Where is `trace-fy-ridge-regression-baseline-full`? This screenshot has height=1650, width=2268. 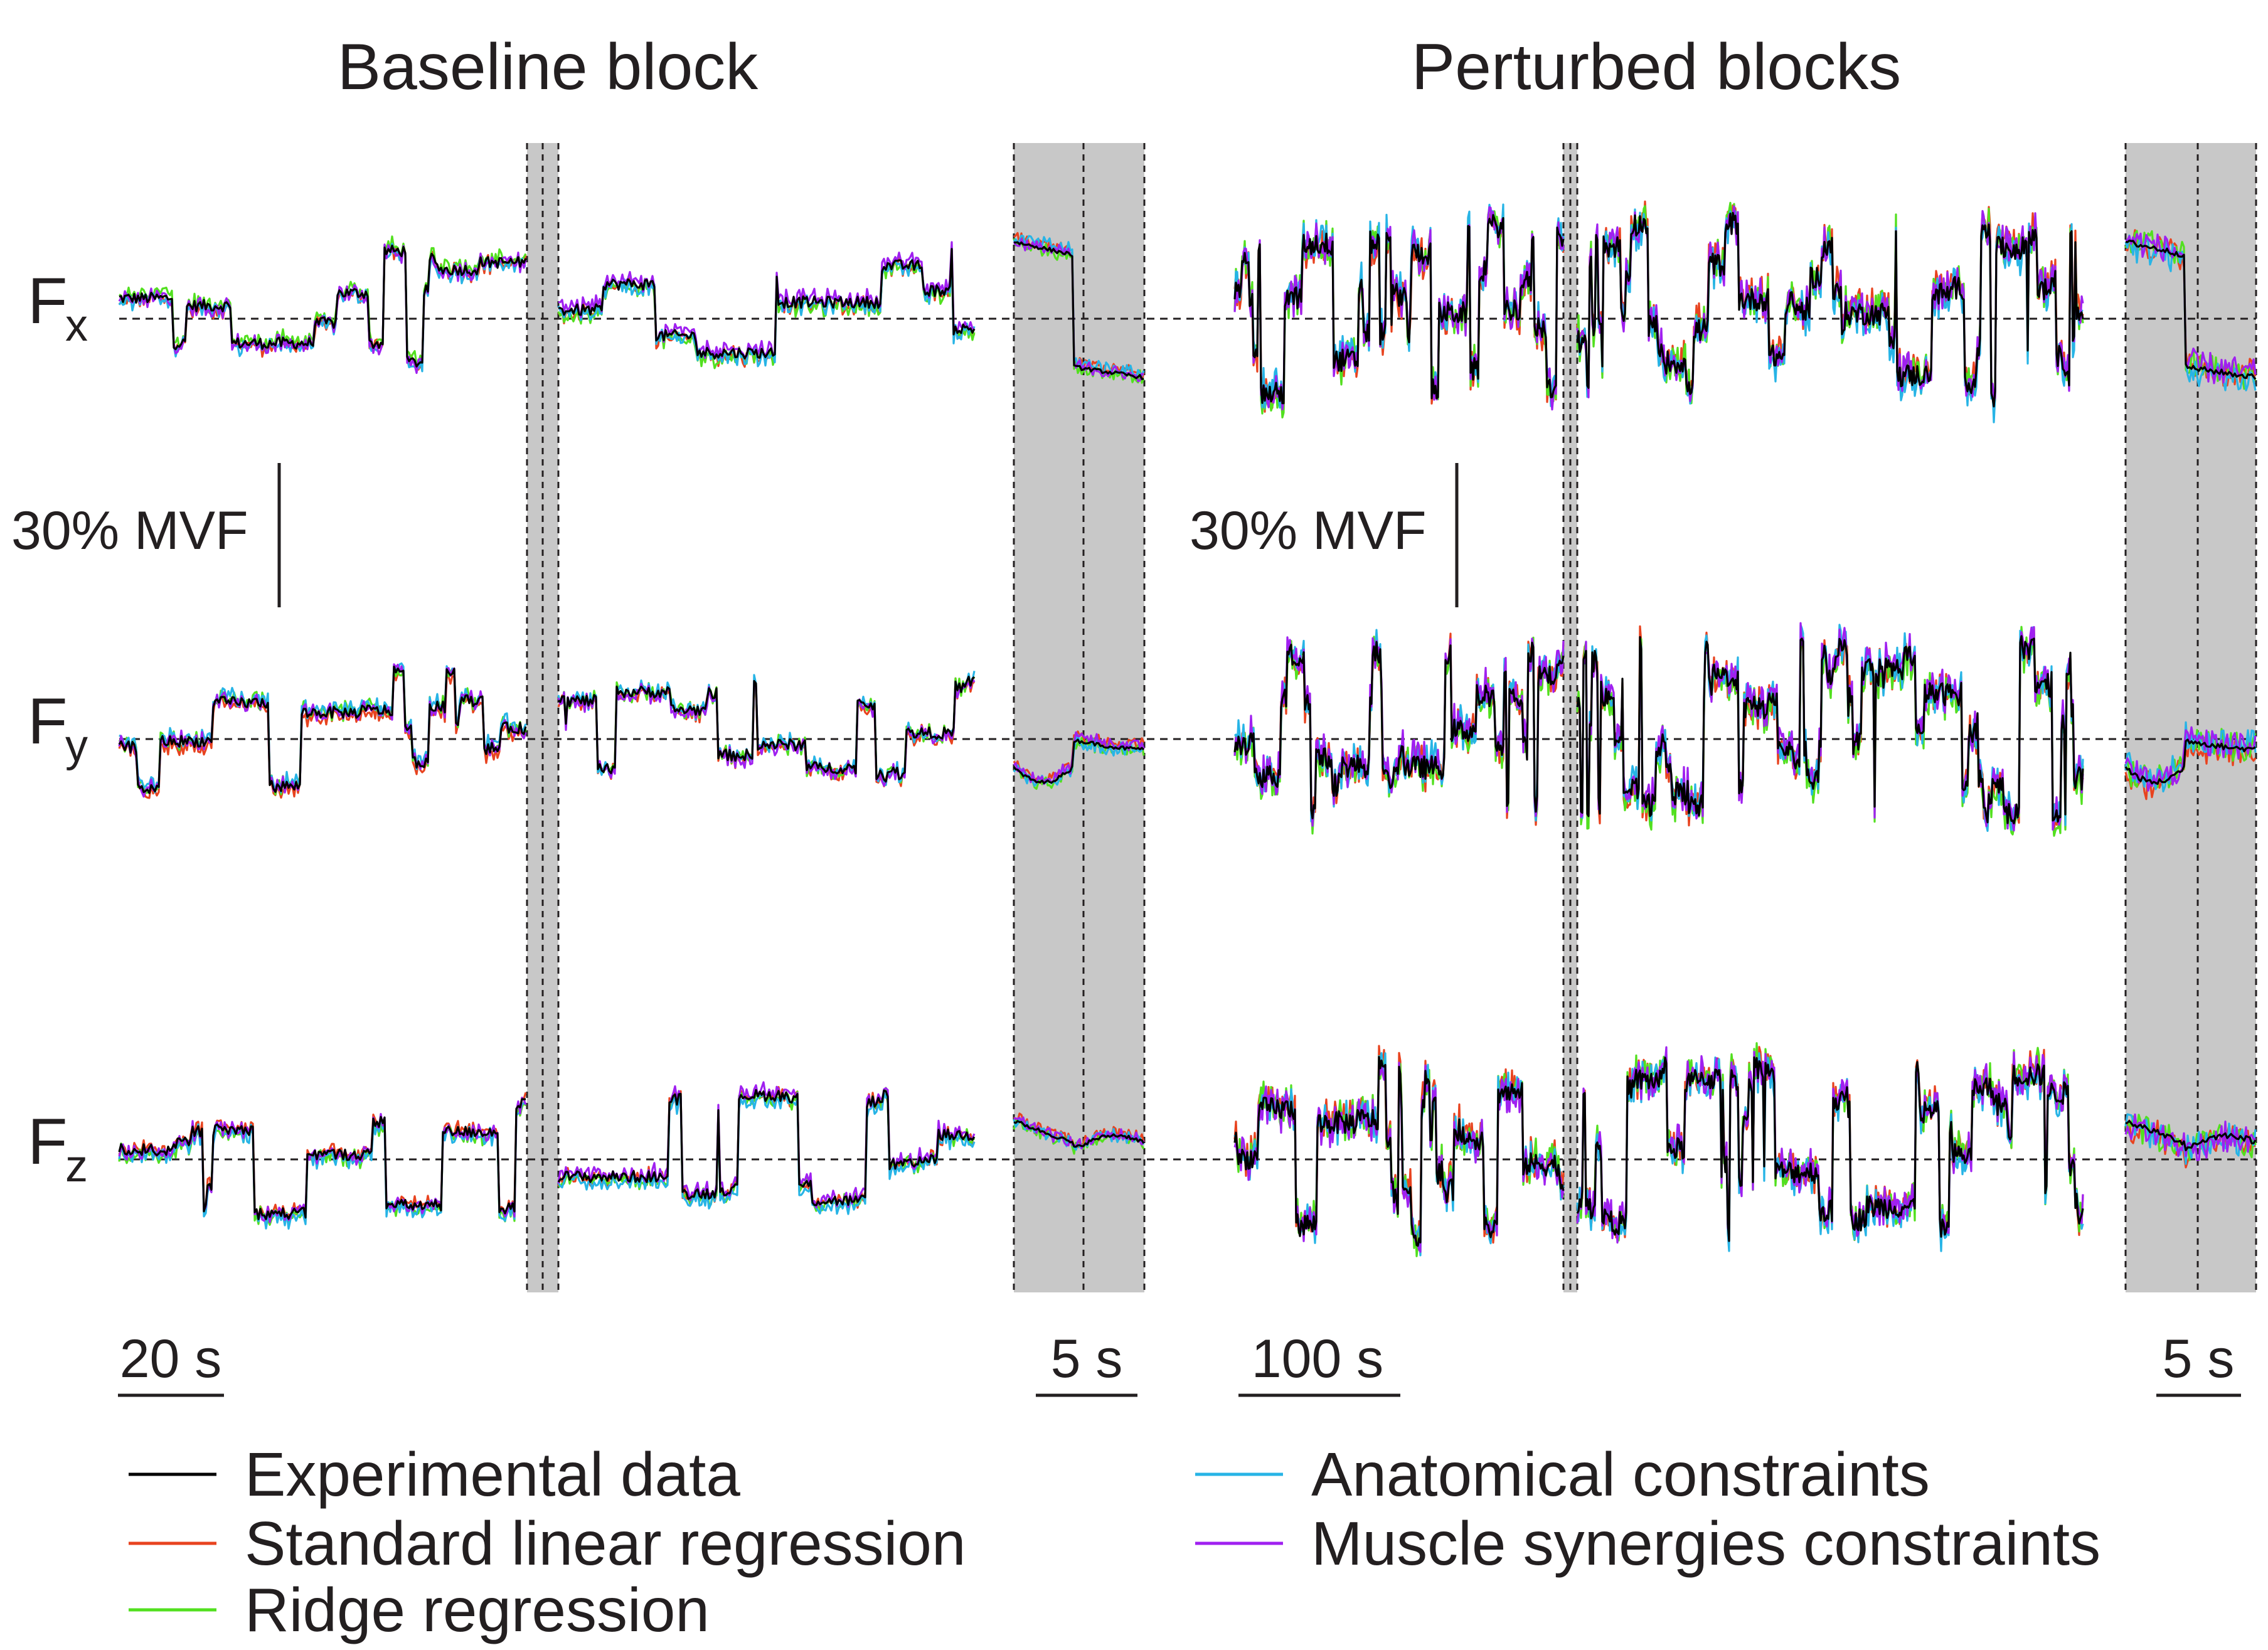
trace-fy-ridge-regression-baseline-full is located at coordinates (322, 730).